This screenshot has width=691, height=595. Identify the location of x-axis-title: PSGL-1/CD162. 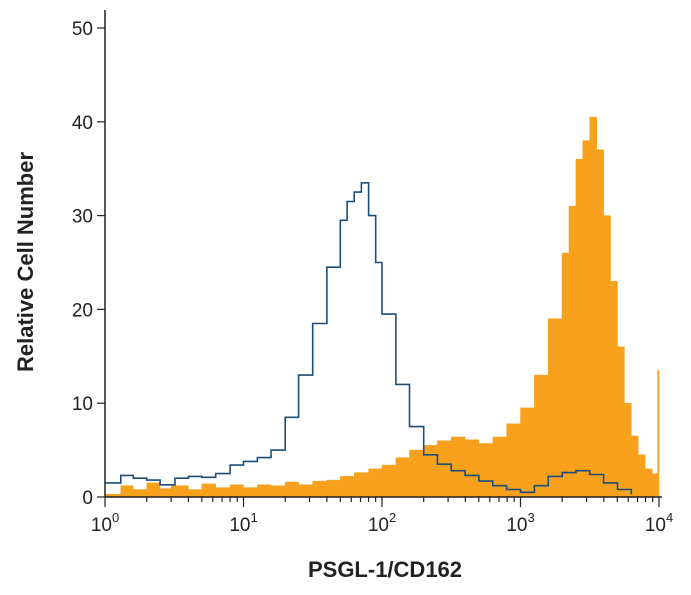
(385, 569).